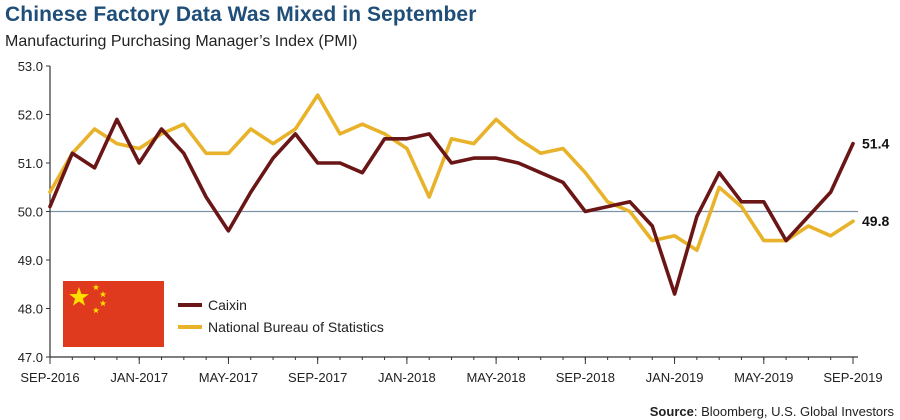 The width and height of the screenshot is (900, 420). What do you see at coordinates (317, 377) in the screenshot?
I see `x-tick-label: SEP-2017` at bounding box center [317, 377].